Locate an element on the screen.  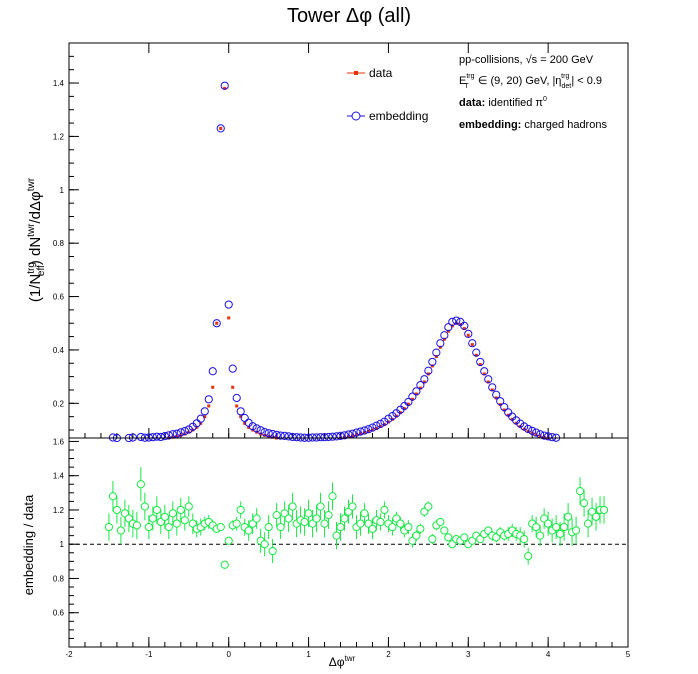
top-y-axis-title: (1/Ntrgeff) dNtwr/dΔφtwr is located at coordinates (36, 239).